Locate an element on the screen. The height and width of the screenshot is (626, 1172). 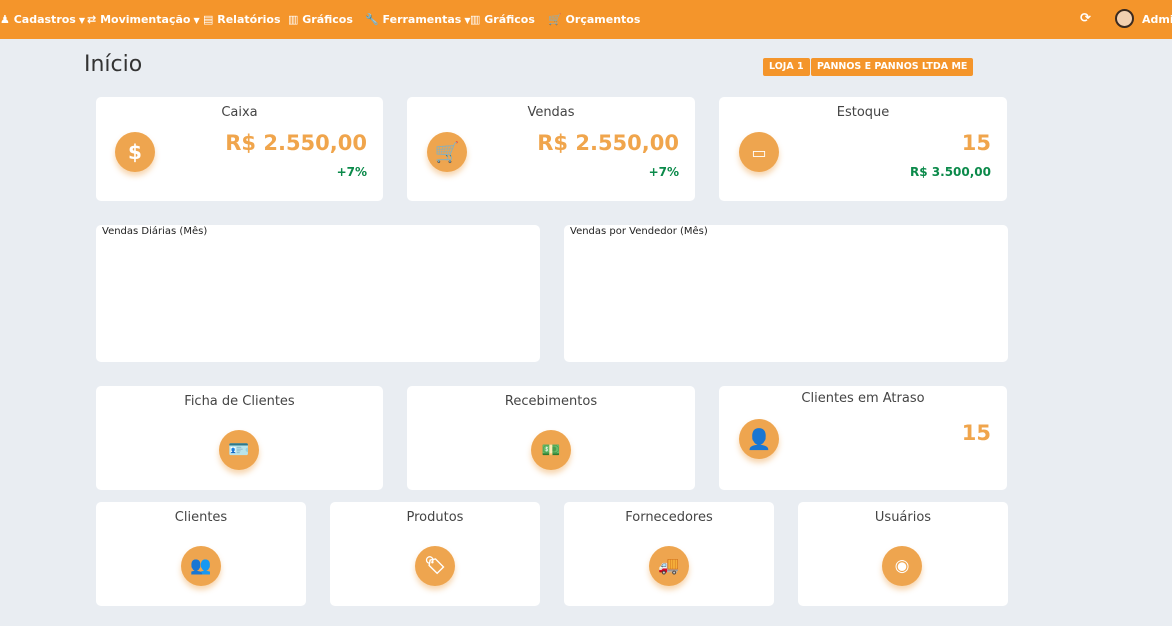
vendas-delta: +7% is located at coordinates (663, 172).